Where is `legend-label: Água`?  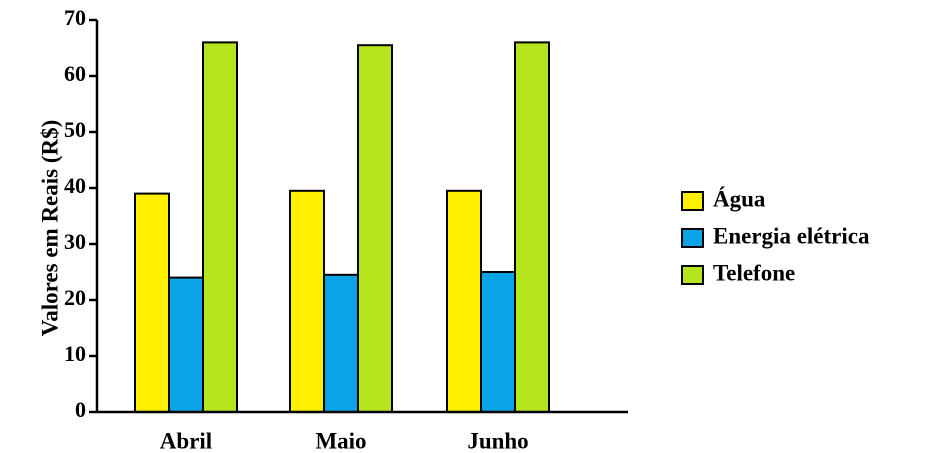 legend-label: Água is located at coordinates (739, 198).